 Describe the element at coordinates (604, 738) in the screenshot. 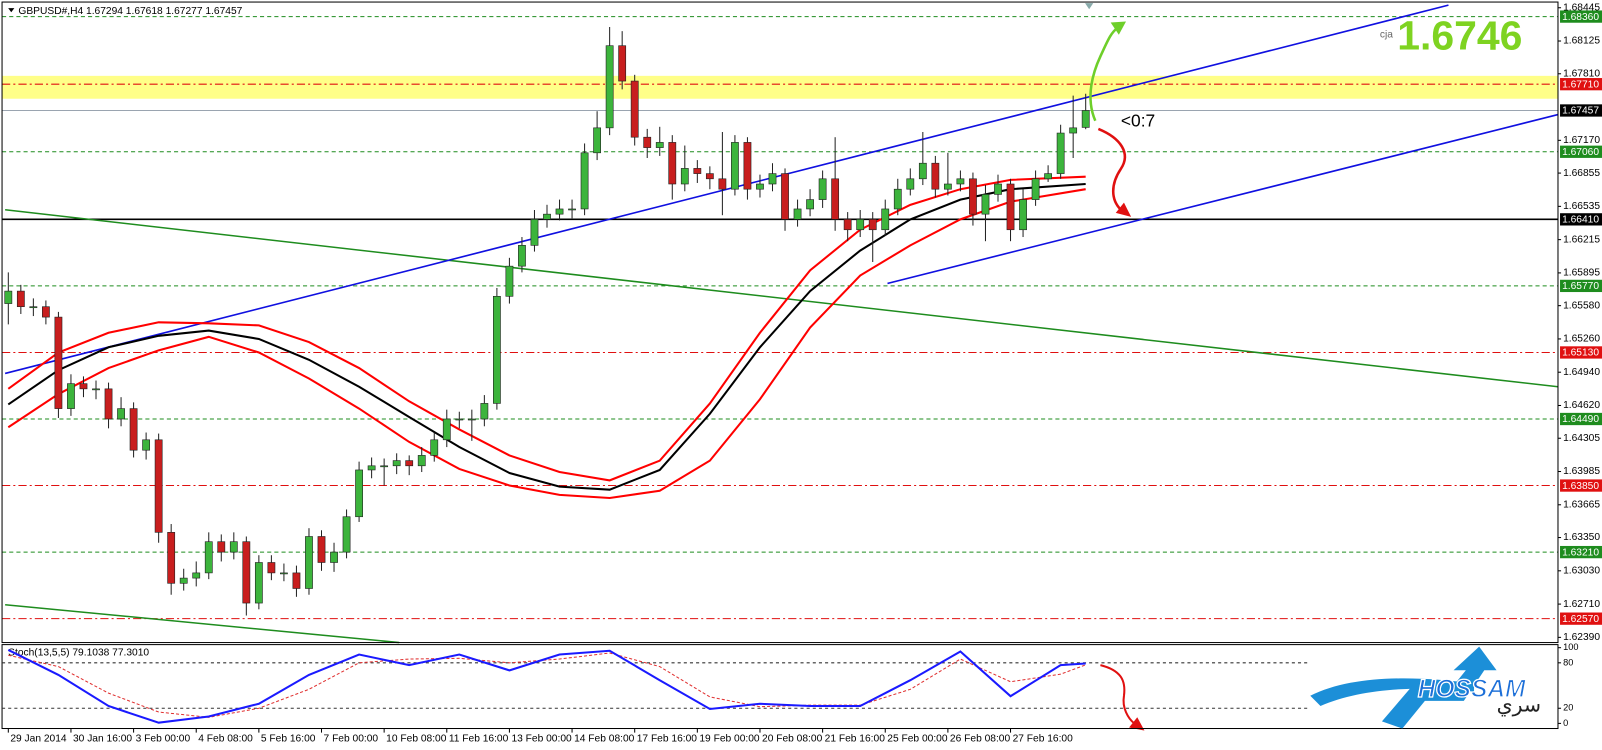

I see `x-tick-label: 14 Feb 08:00` at that location.